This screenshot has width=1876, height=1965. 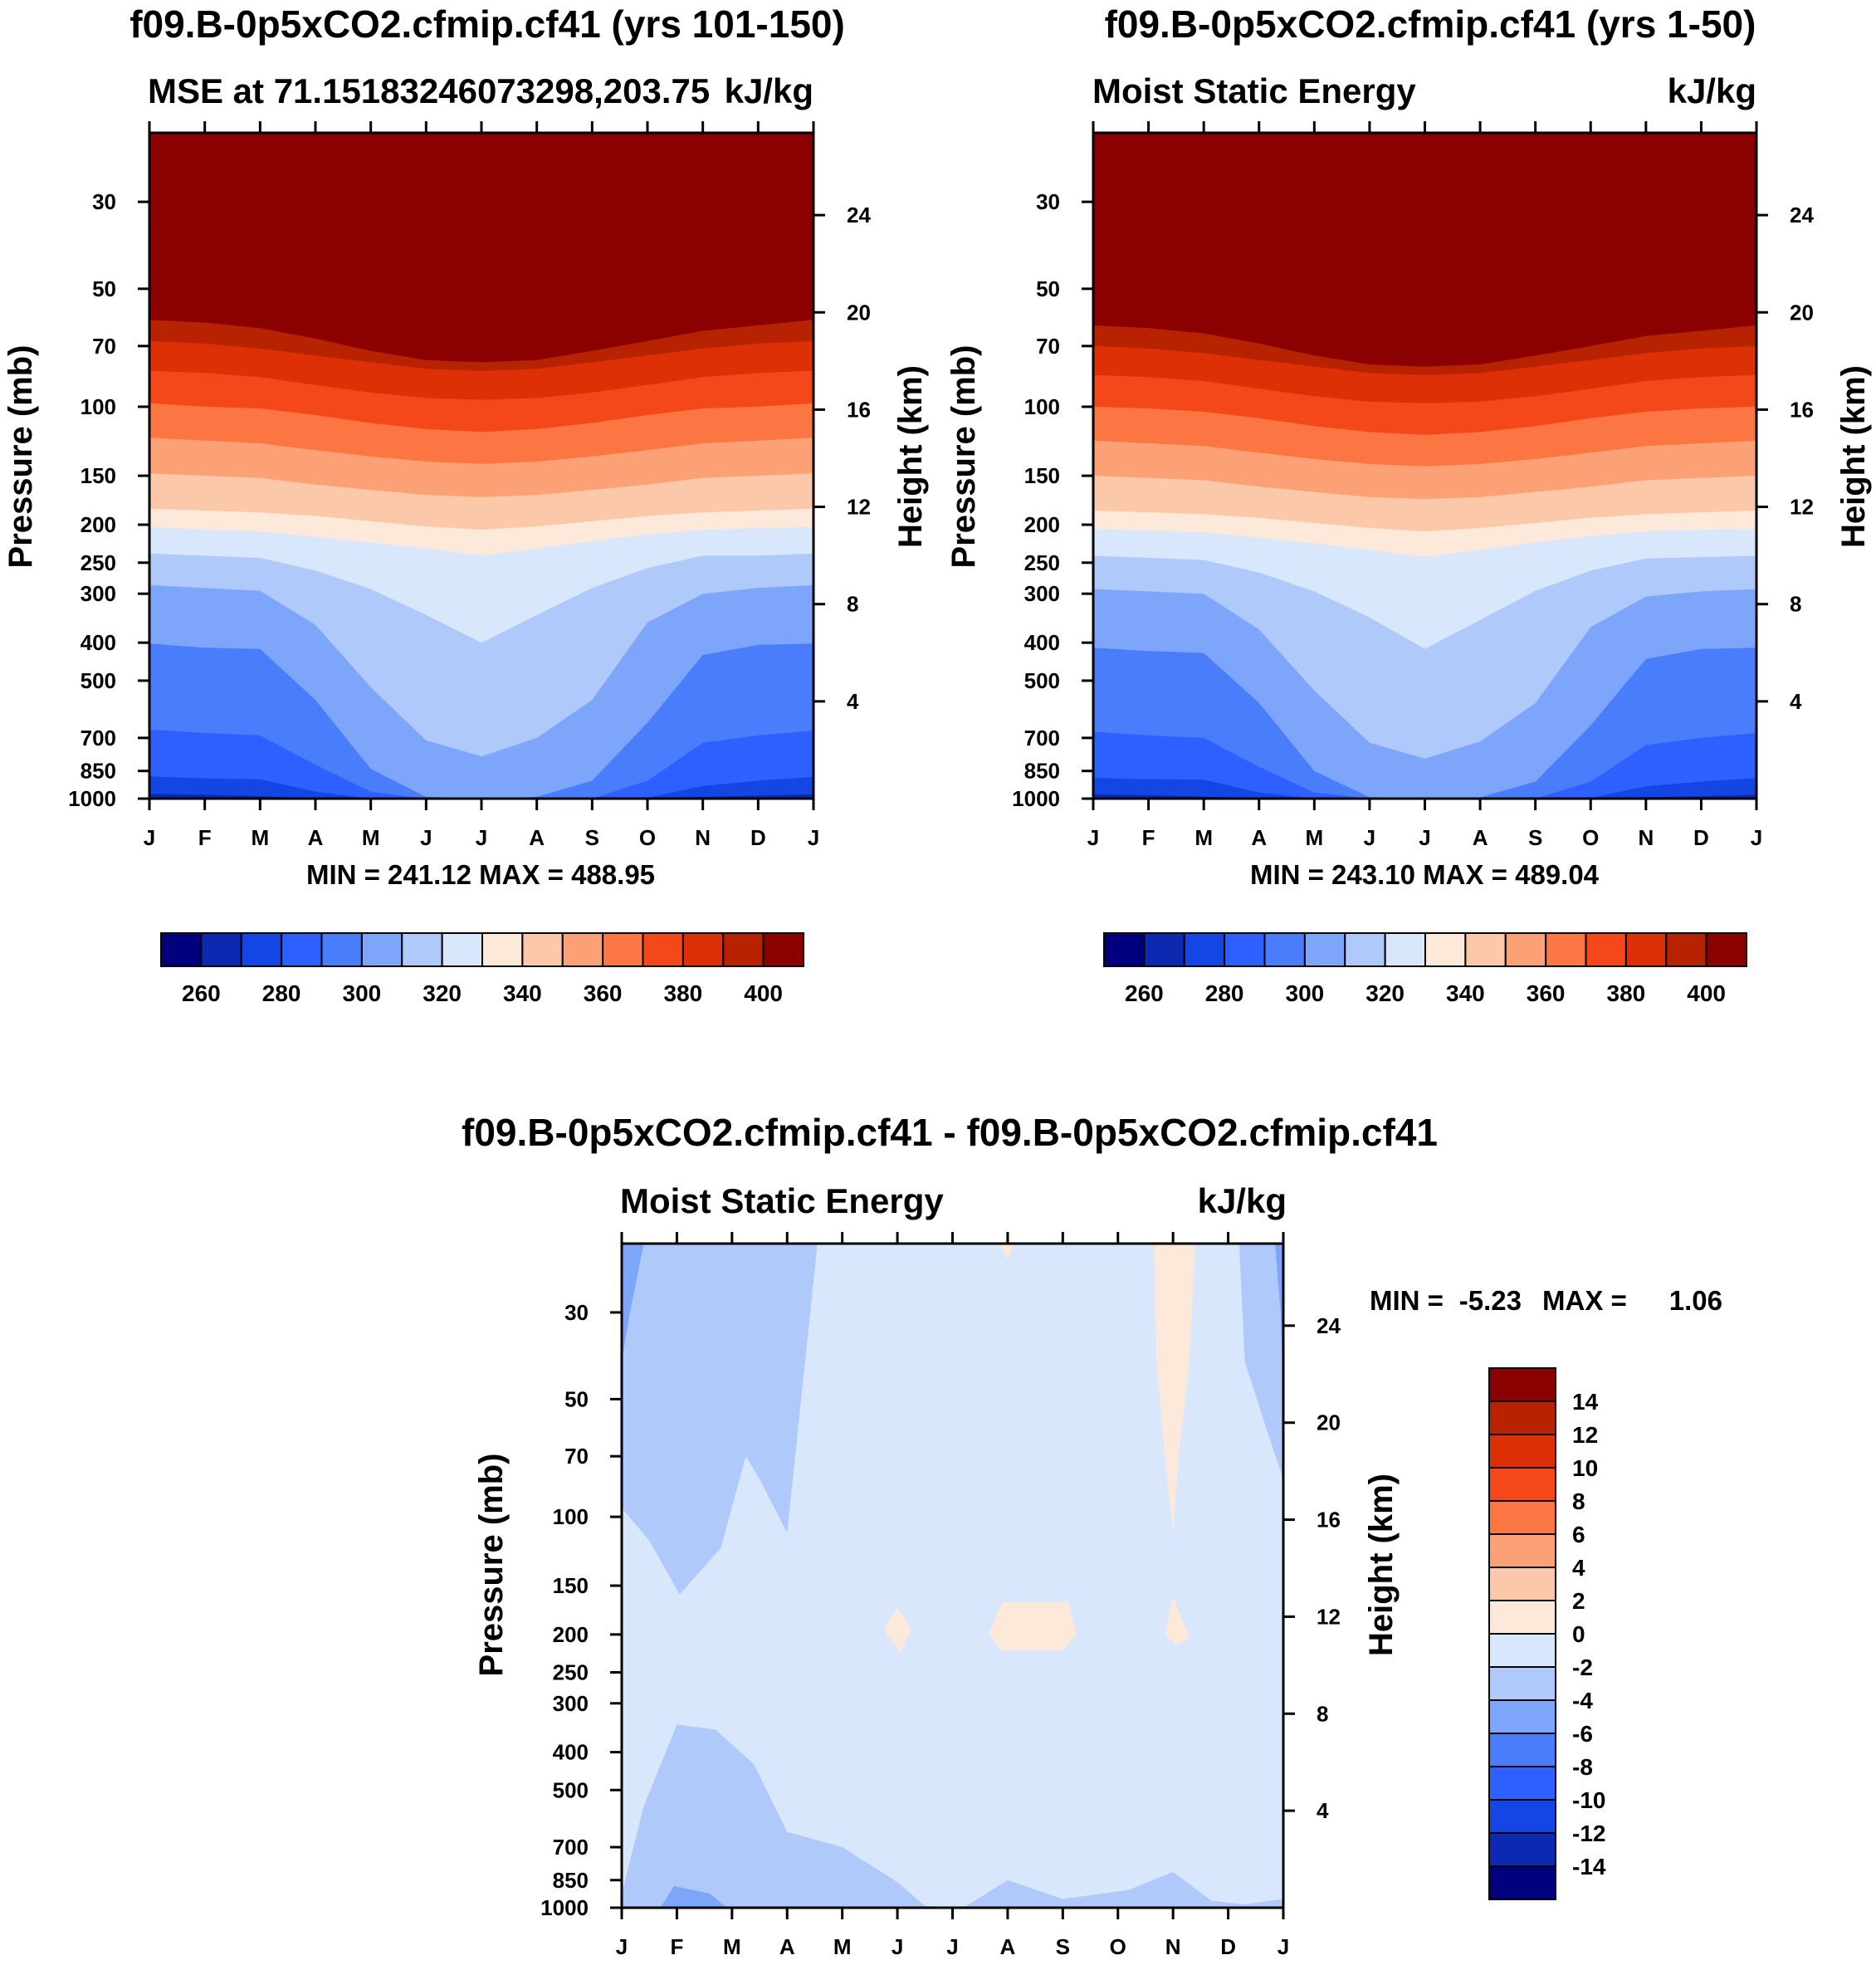 What do you see at coordinates (603, 993) in the screenshot?
I see `colorbar-label: 360` at bounding box center [603, 993].